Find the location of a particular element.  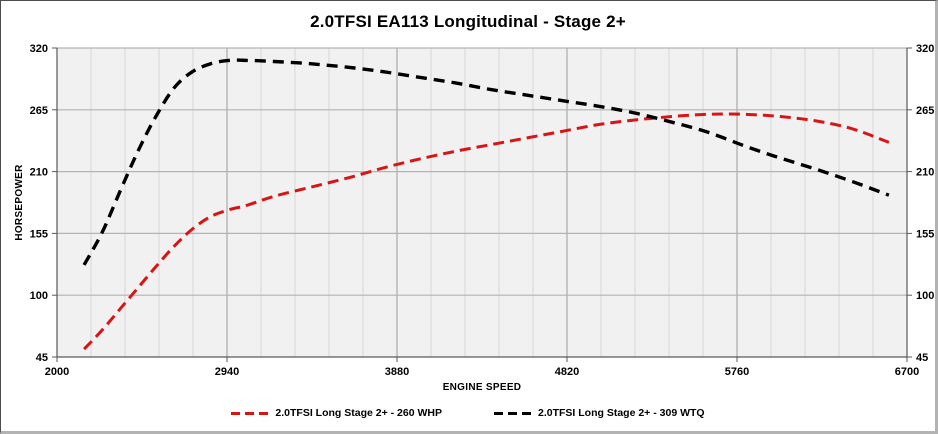

y-tick-label-right: 45 is located at coordinates (922, 358).